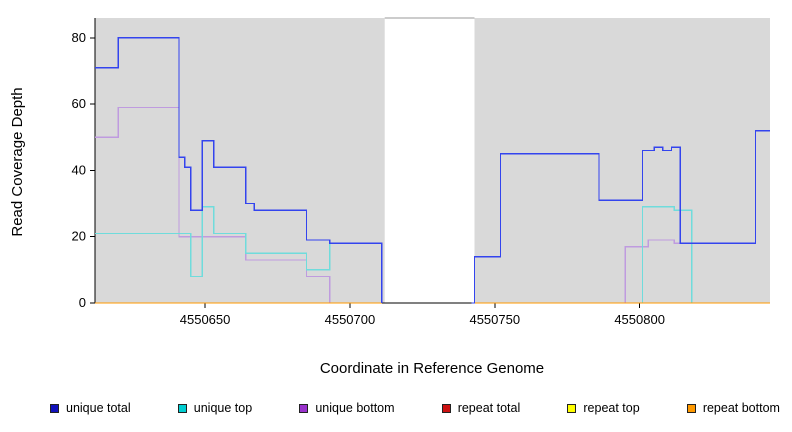 This screenshot has height=432, width=792. Describe the element at coordinates (98, 408) in the screenshot. I see `legend-label: unique total` at that location.